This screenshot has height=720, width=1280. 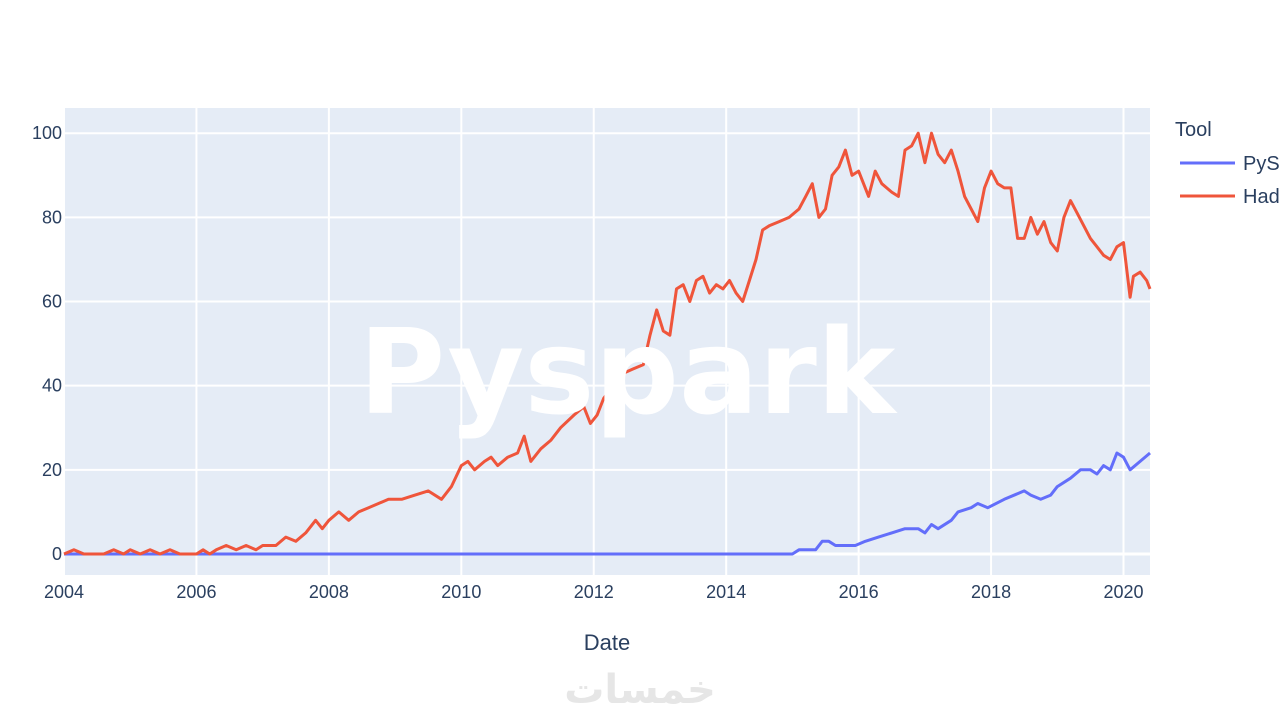 What do you see at coordinates (991, 592) in the screenshot?
I see `x-tick-label: 2018` at bounding box center [991, 592].